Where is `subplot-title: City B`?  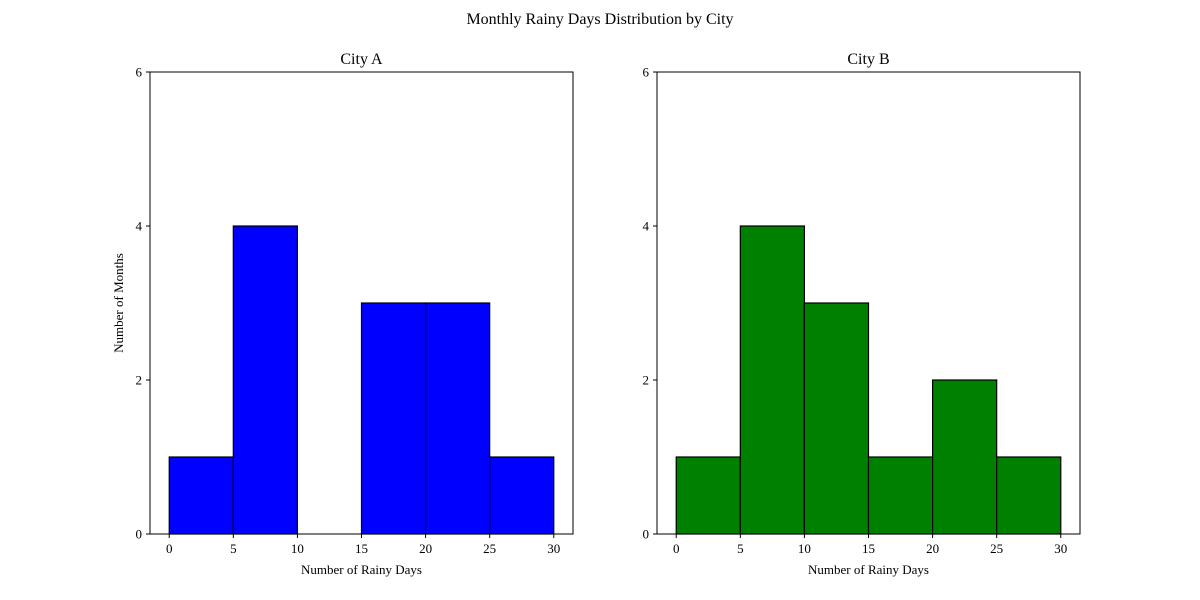
subplot-title: City B is located at coordinates (868, 59).